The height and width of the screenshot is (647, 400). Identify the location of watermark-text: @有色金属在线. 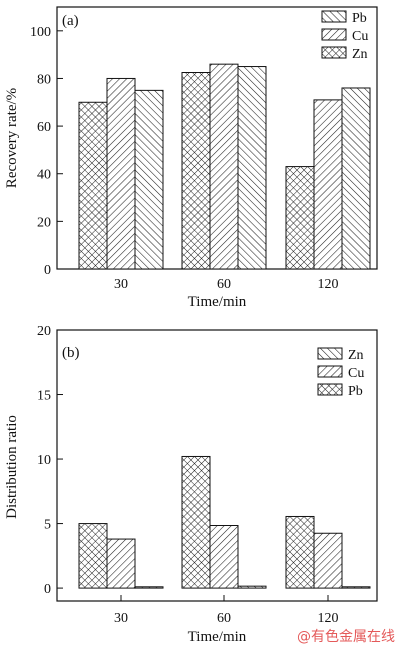
(346, 636).